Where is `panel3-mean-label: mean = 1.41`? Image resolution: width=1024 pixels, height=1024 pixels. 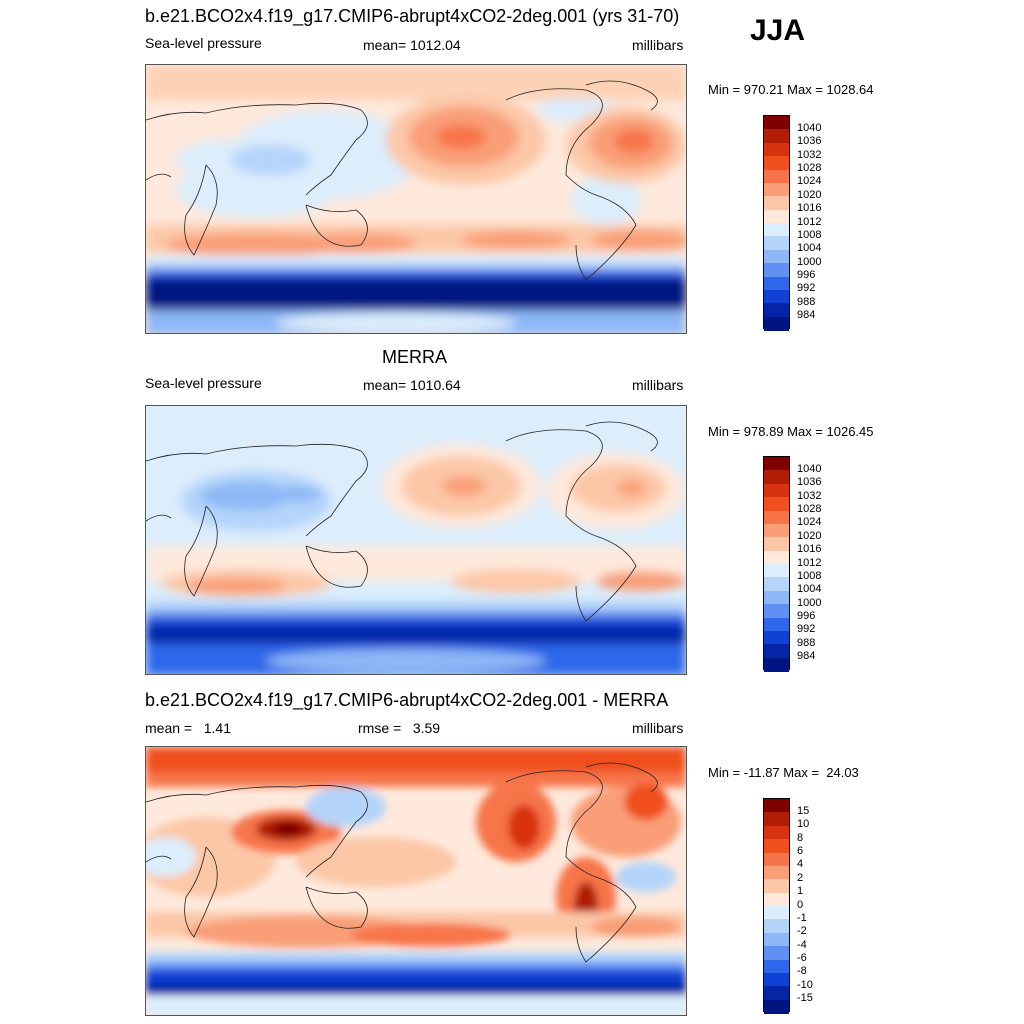 panel3-mean-label: mean = 1.41 is located at coordinates (188, 728).